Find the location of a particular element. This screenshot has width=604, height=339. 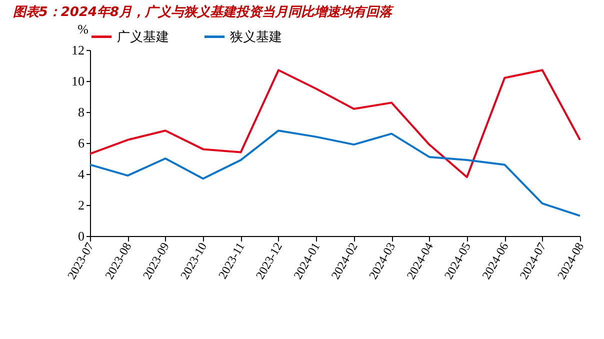

y-tick-label: 6 is located at coordinates (81, 143).